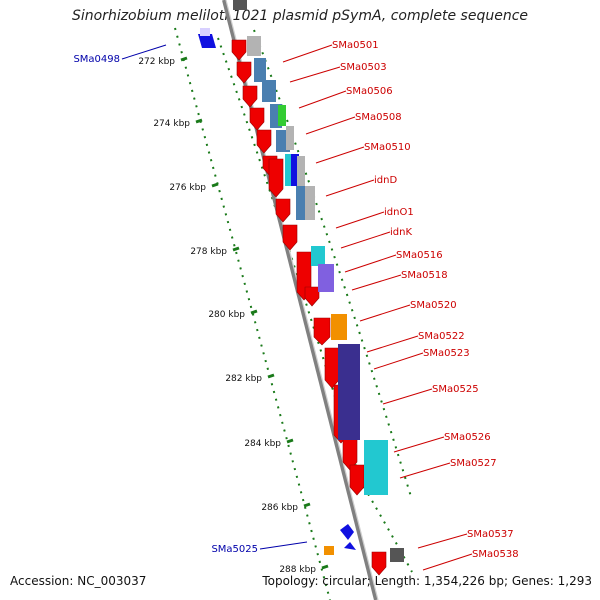 The height and width of the screenshot is (600, 600). Describe the element at coordinates (205, 32) in the screenshot. I see `feature-sma0498-cap` at that location.